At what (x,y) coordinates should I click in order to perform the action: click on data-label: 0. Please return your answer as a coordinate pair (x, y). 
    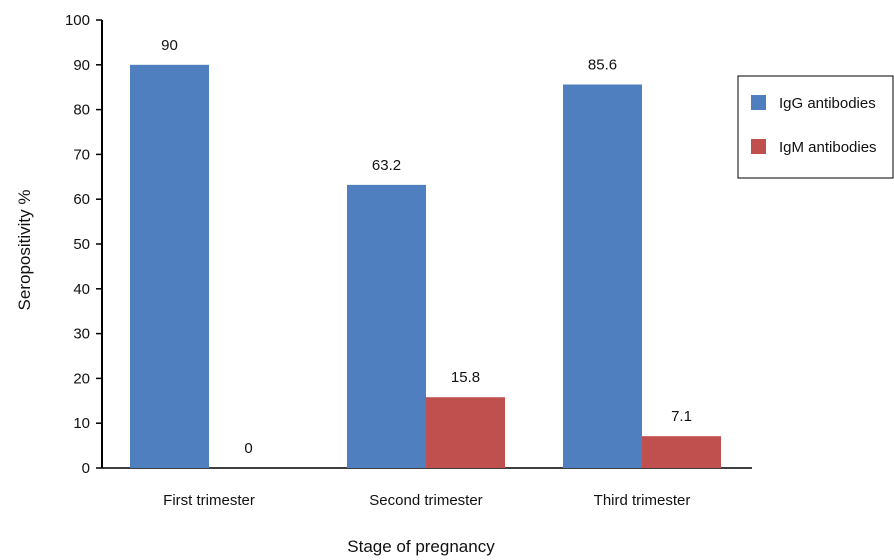
    Looking at the image, I should click on (248, 448).